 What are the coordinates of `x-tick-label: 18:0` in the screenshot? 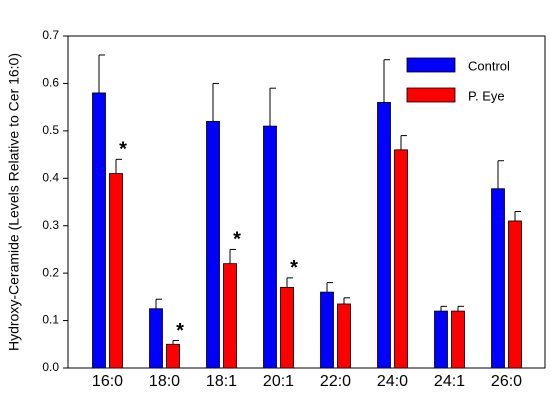 It's located at (164, 381).